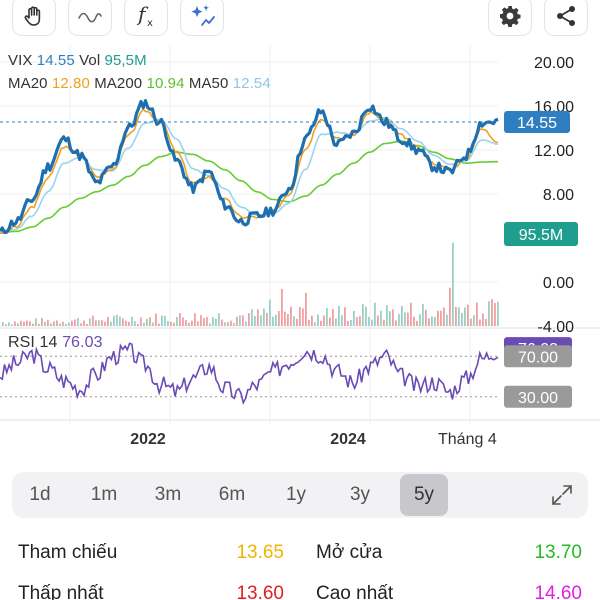 Image resolution: width=600 pixels, height=600 pixels. What do you see at coordinates (360, 494) in the screenshot?
I see `timeframe-3y: 3y` at bounding box center [360, 494].